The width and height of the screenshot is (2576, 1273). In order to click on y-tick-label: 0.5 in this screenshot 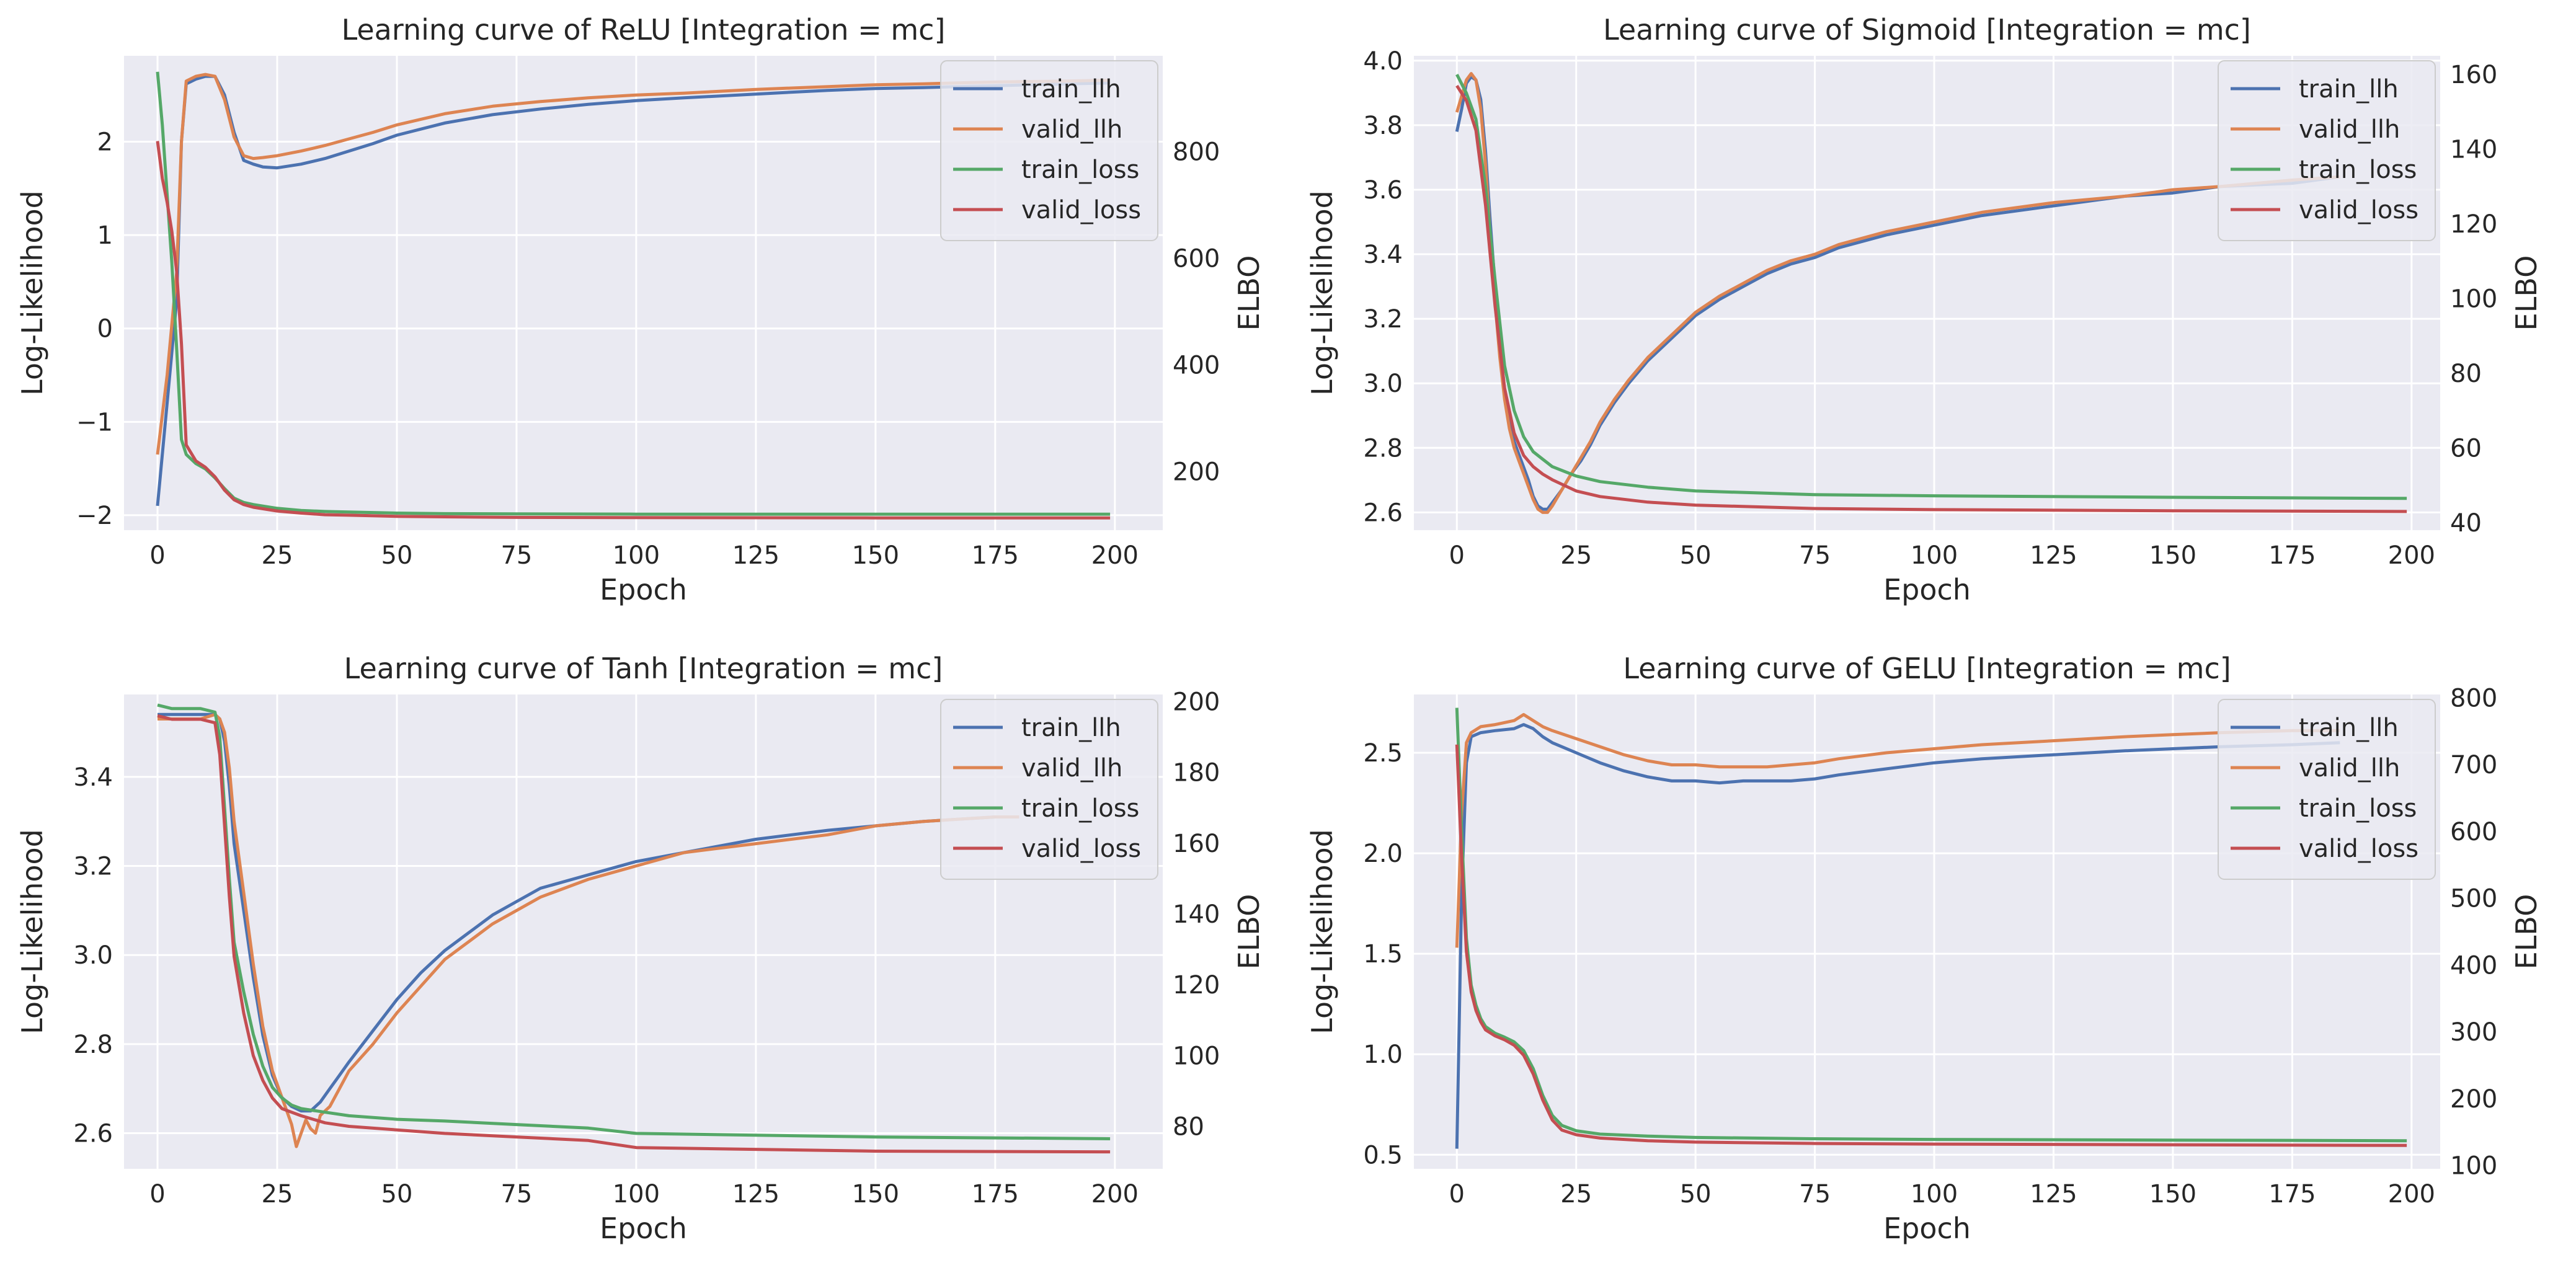, I will do `click(1383, 1155)`.